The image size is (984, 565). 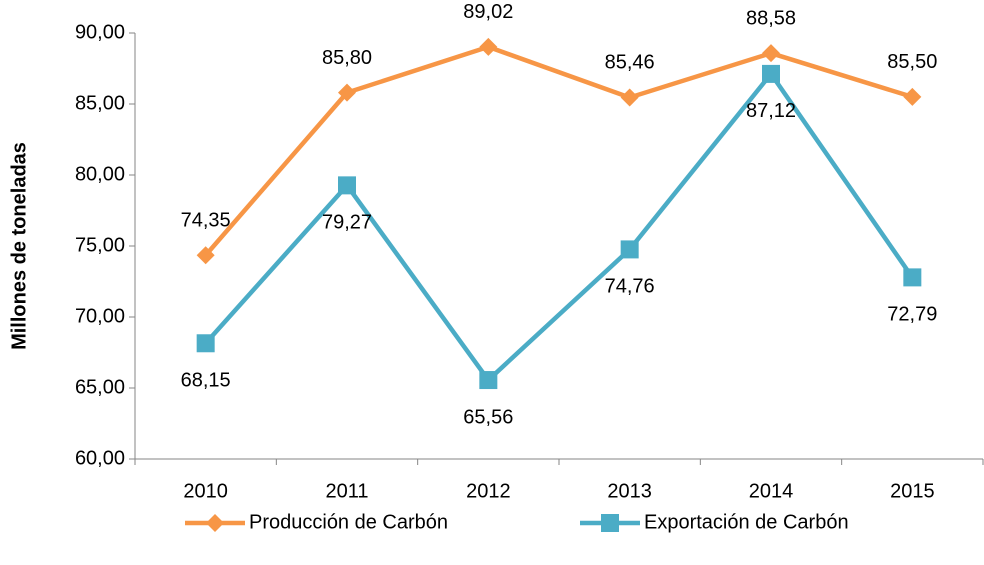 I want to click on y-tick-label: 70,00, so click(x=100, y=316).